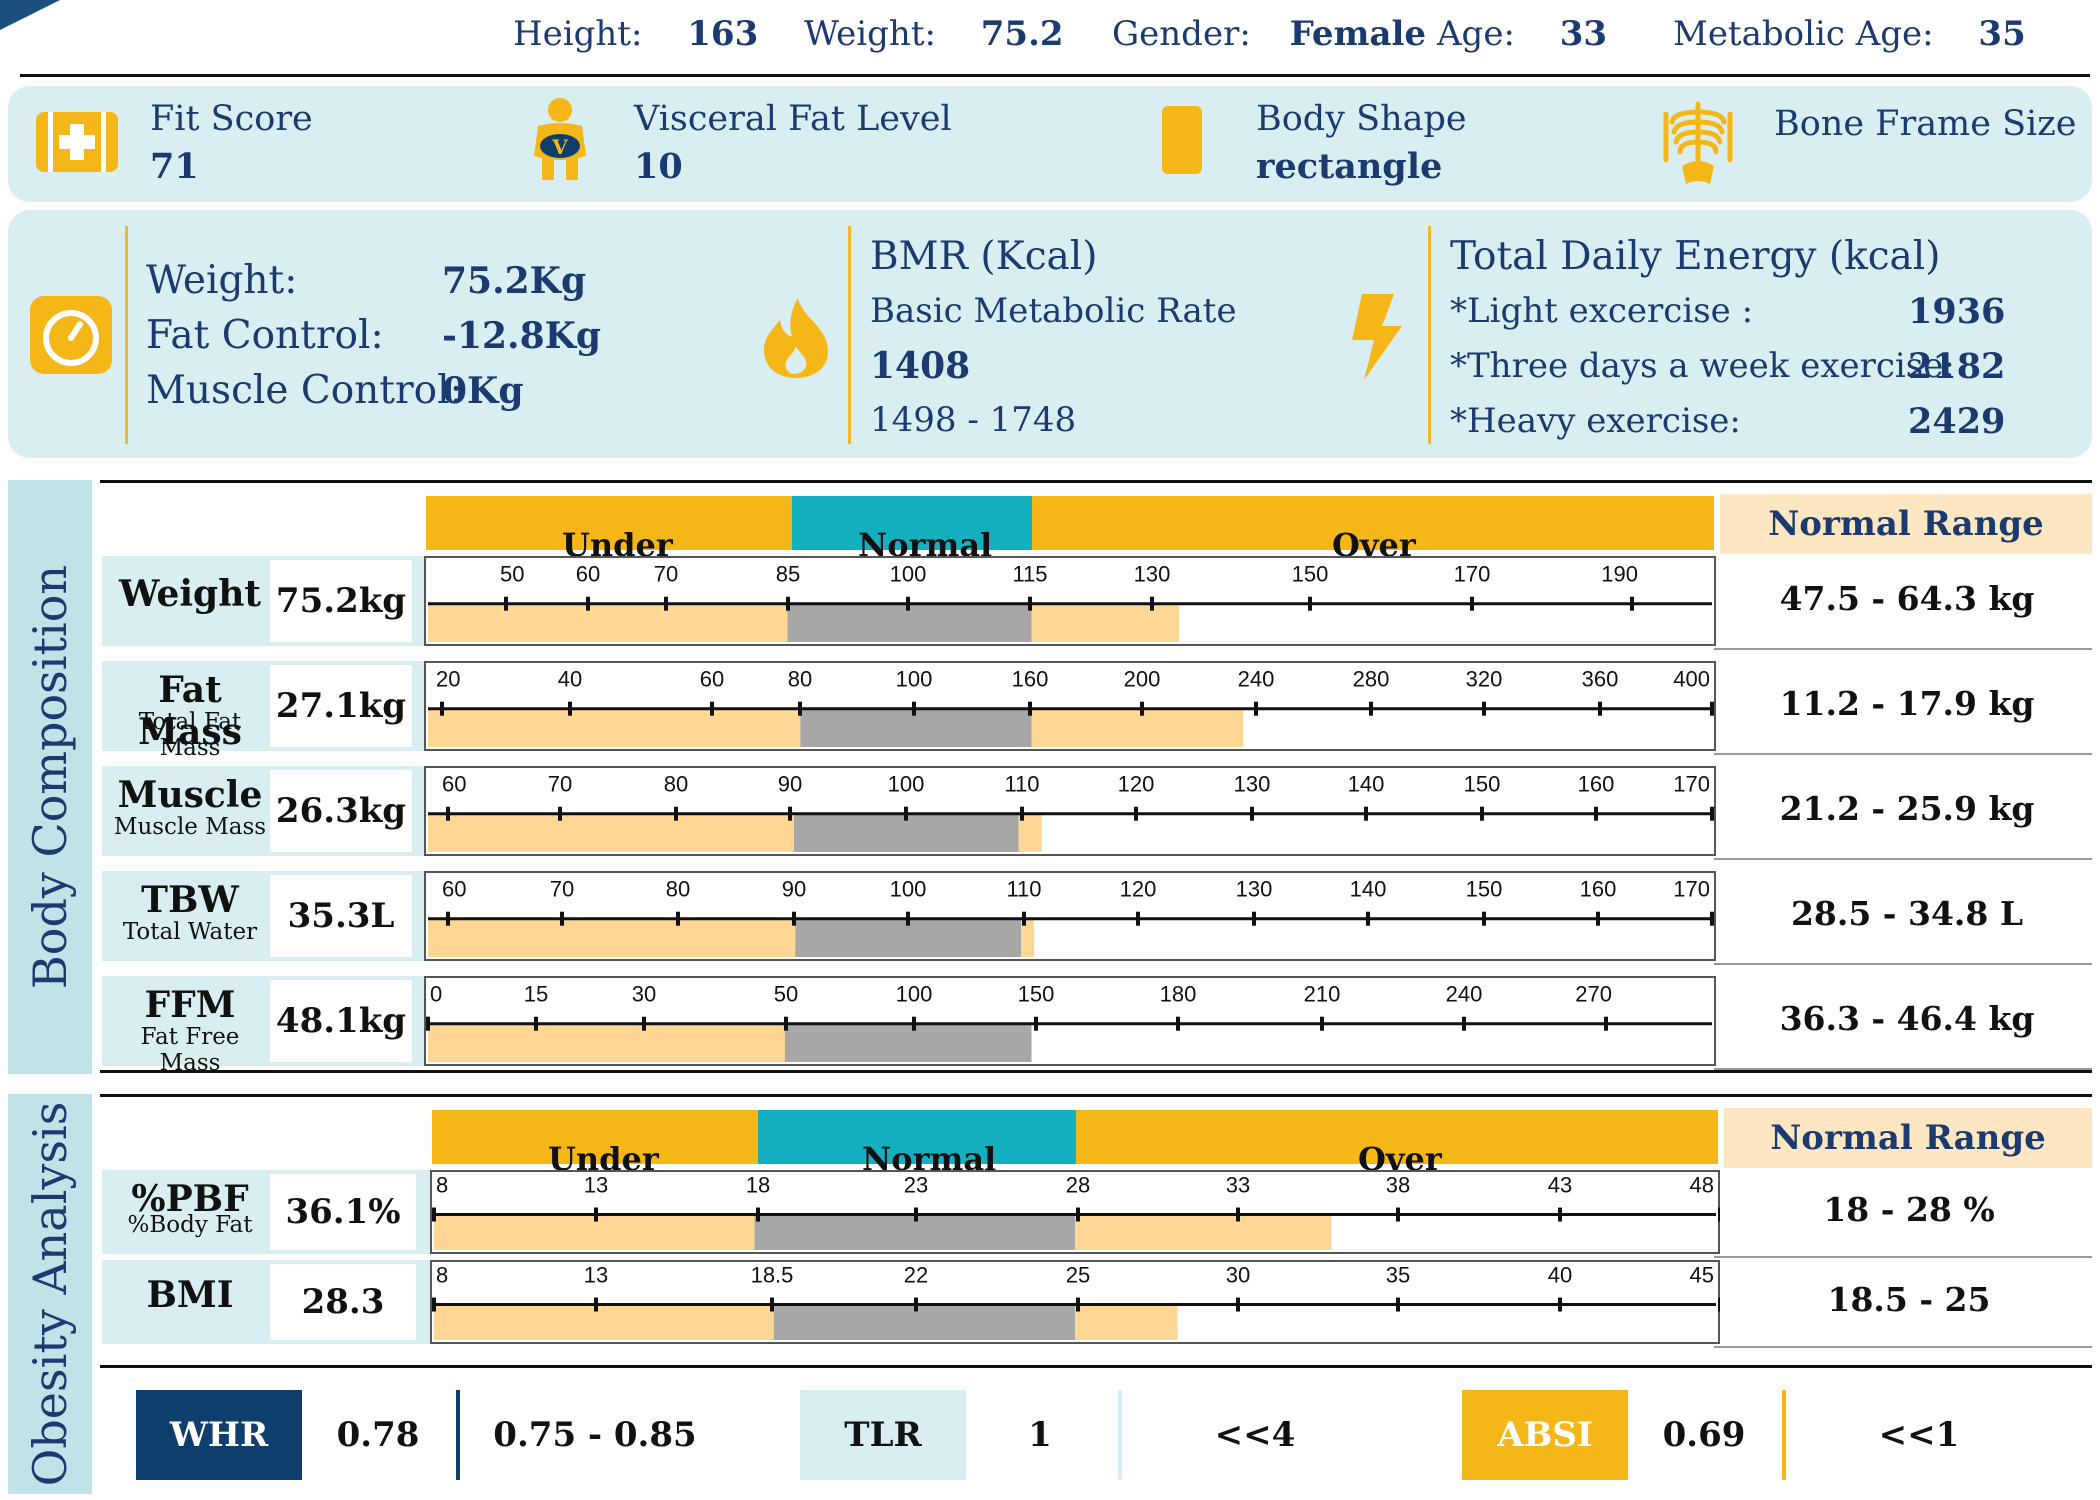 The height and width of the screenshot is (1500, 2100). What do you see at coordinates (1096, 481) in the screenshot?
I see `bc-top-line` at bounding box center [1096, 481].